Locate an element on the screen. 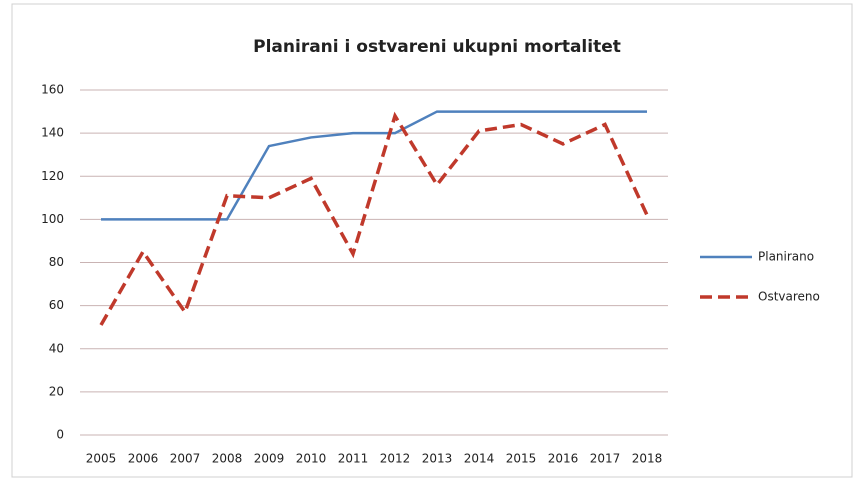 This screenshot has height=479, width=854. x-tick-label: 2010 is located at coordinates (311, 459).